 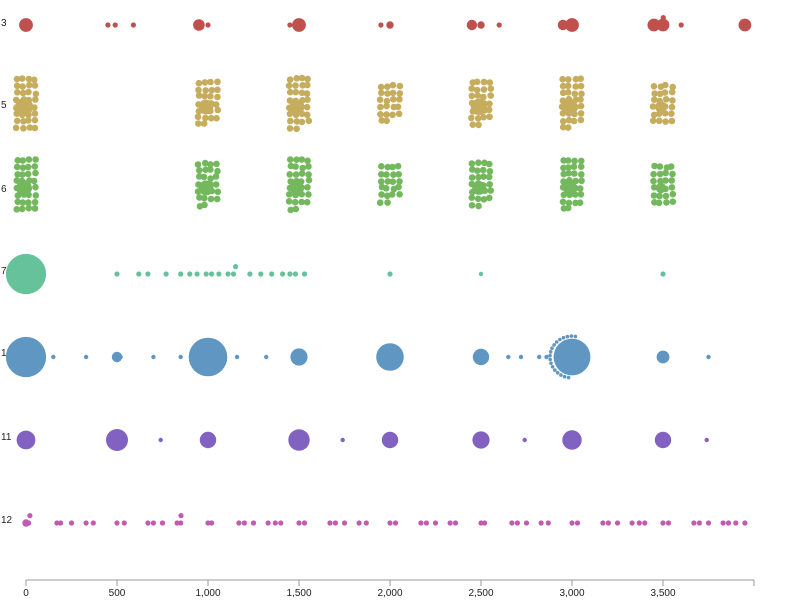 I want to click on x-tick-label: 2,500, so click(x=480, y=593).